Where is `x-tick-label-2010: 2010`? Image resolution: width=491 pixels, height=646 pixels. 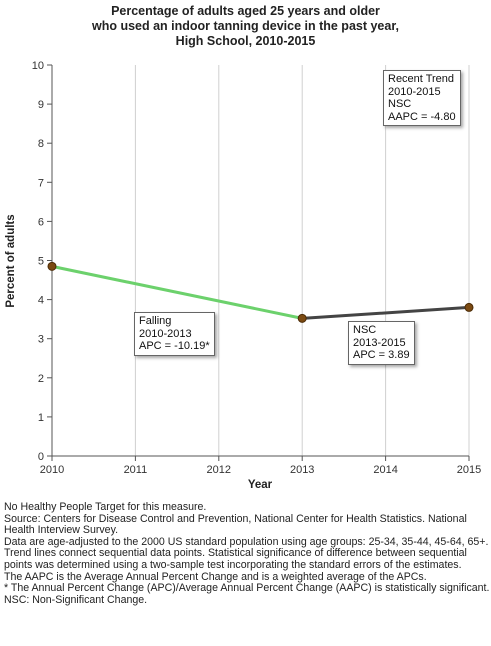
x-tick-label-2010: 2010 is located at coordinates (52, 470).